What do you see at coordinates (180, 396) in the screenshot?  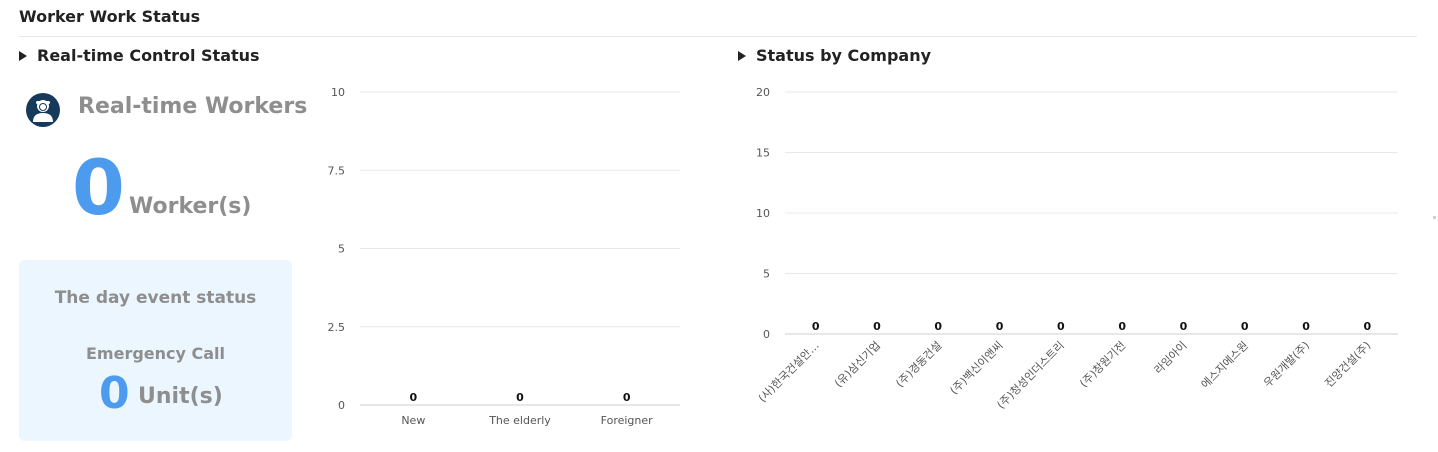 I see `emergency-call-unit: Unit(s)` at bounding box center [180, 396].